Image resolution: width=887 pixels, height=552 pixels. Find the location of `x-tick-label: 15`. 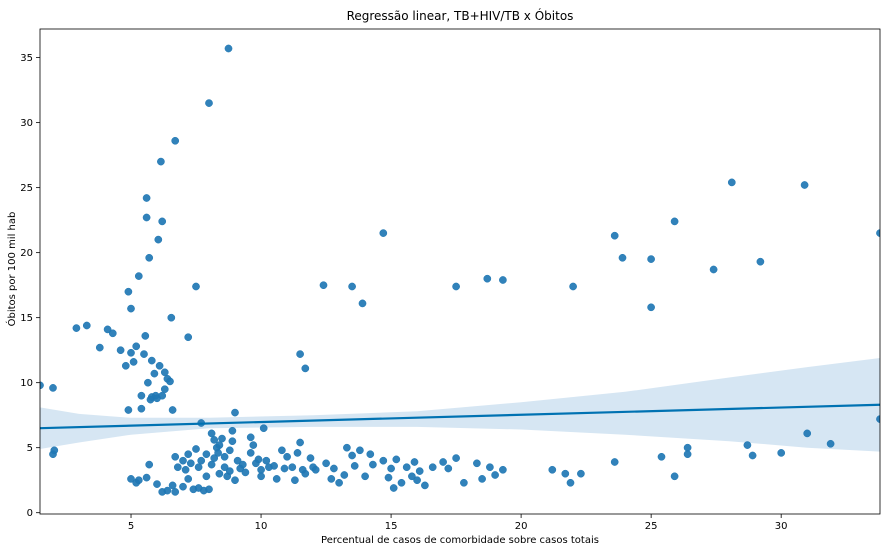

x-tick-label: 15 is located at coordinates (391, 526).